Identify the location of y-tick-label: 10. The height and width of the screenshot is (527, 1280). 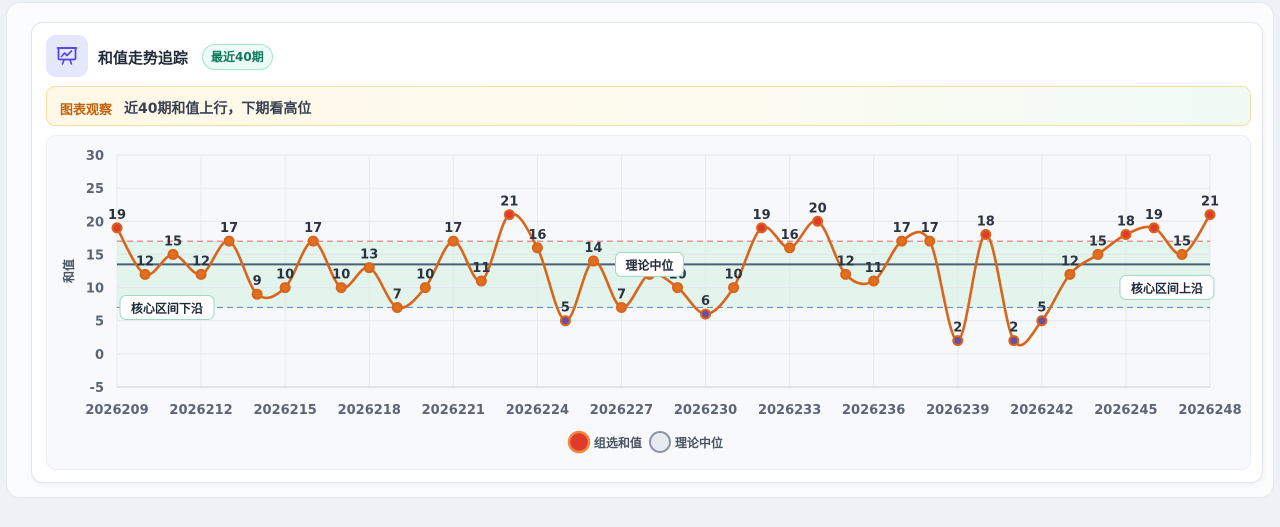
(95, 289).